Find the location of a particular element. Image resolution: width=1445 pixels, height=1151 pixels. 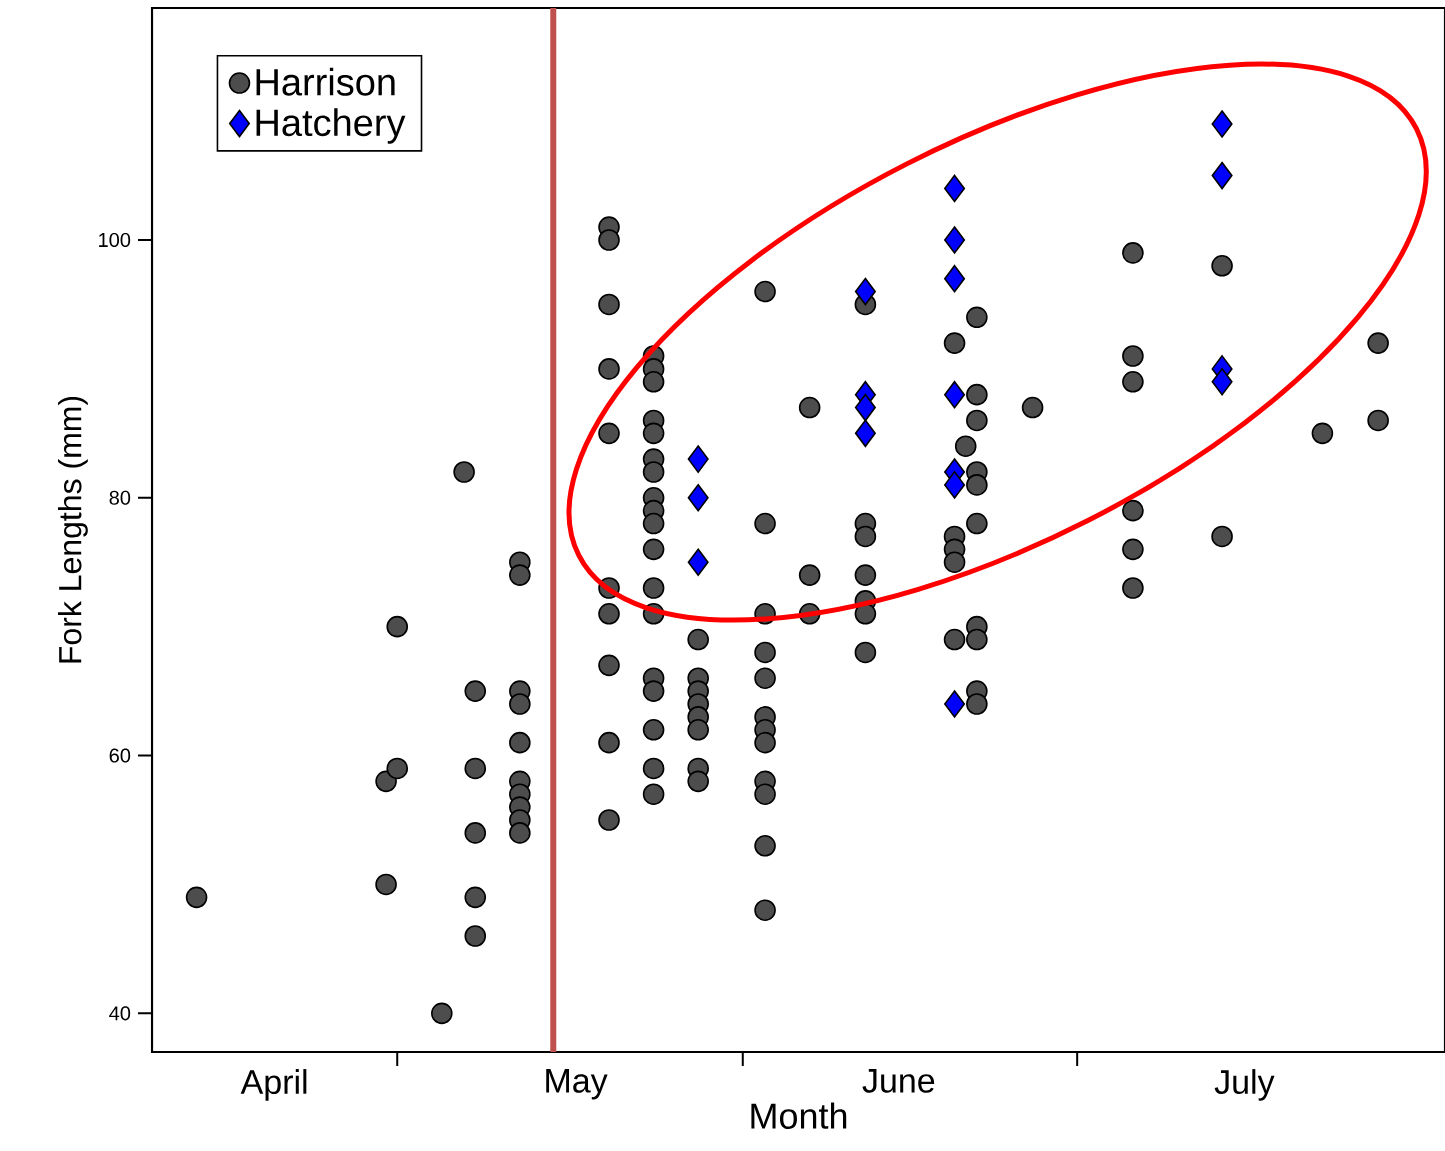

x-tick-label: June is located at coordinates (898, 1081).